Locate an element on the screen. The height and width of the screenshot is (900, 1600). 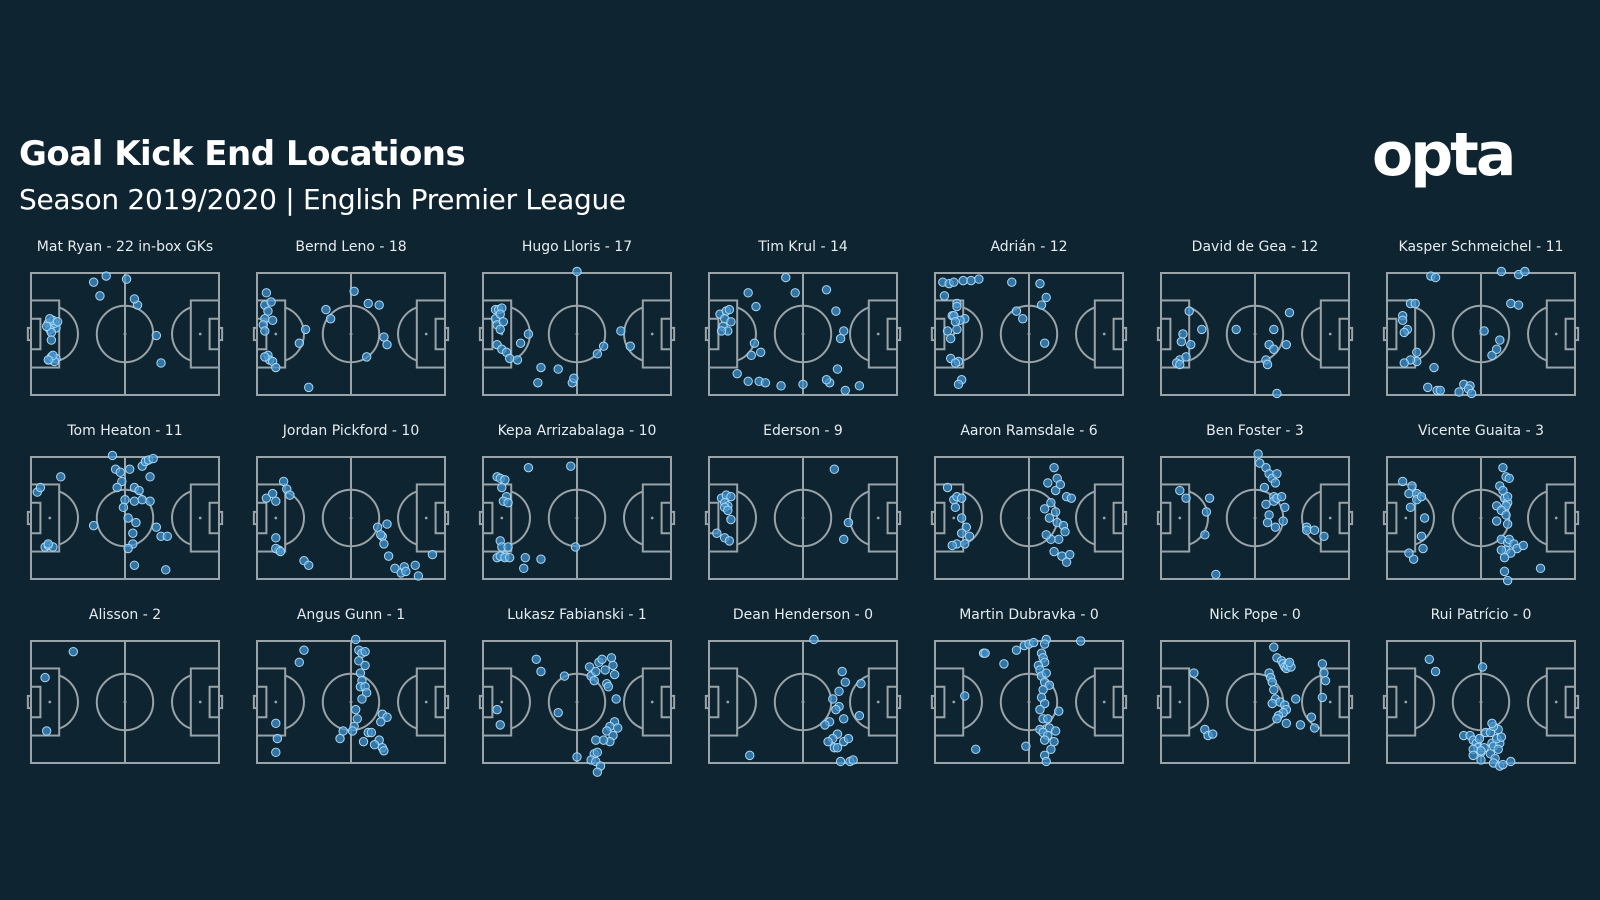
panel-title: Ben Foster - 3 is located at coordinates (1255, 431).